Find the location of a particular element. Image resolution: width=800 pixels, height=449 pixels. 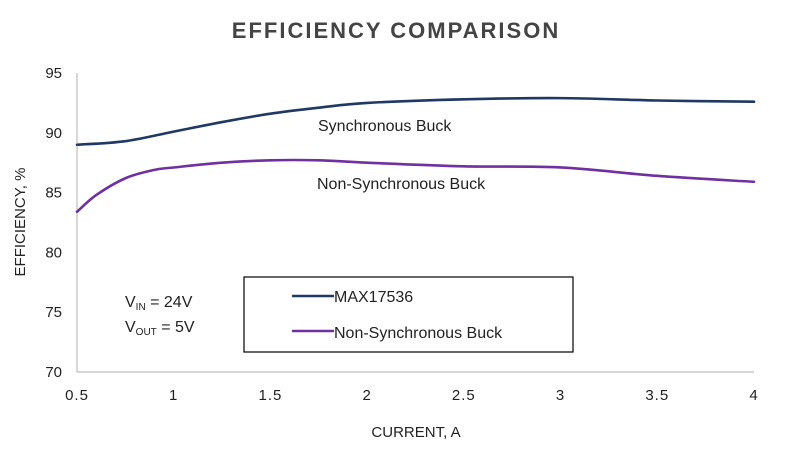

y-tick-label: 95 is located at coordinates (53, 73).